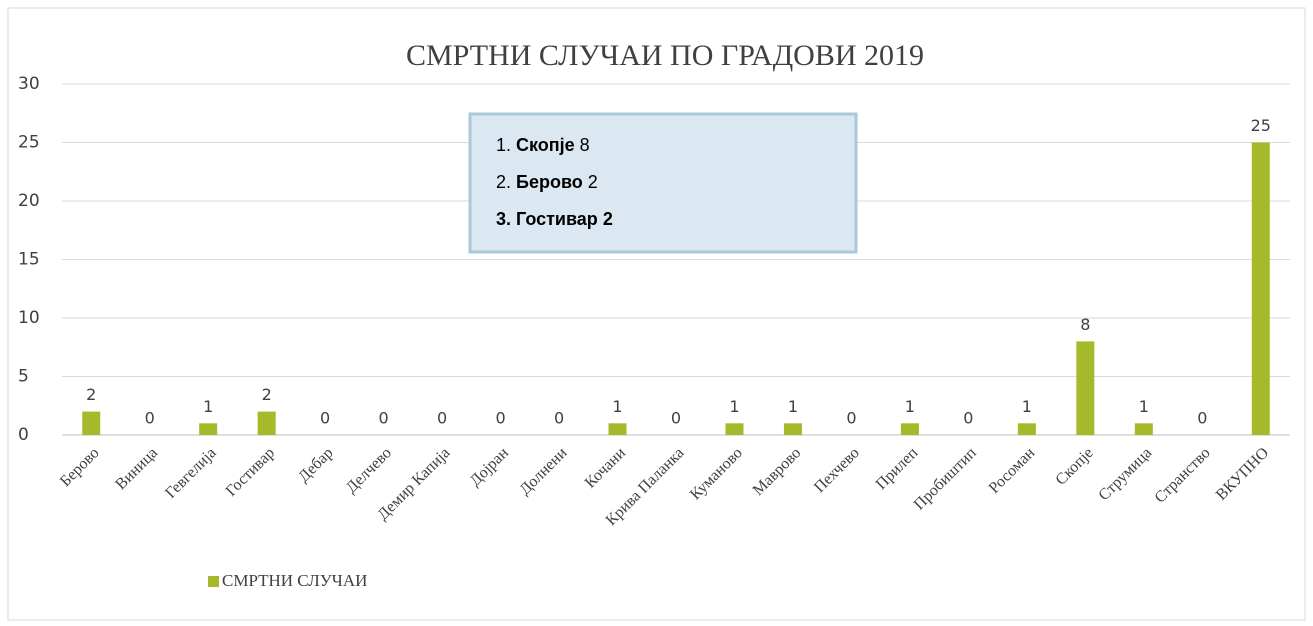 The image size is (1313, 626). I want to click on annotation-box: 1. Скопје 82. Берово 23. Гостивар 2, so click(663, 183).